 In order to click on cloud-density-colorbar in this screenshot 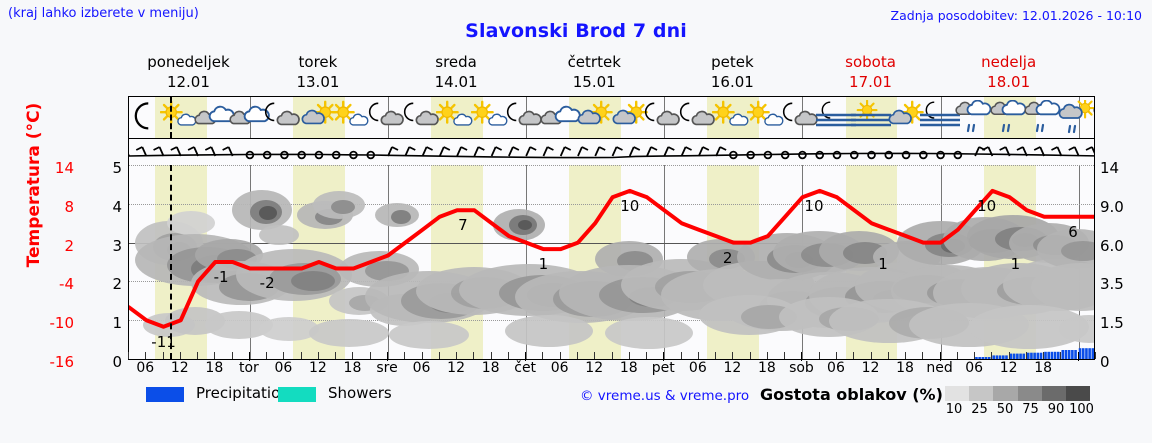, I will do `click(1018, 393)`.